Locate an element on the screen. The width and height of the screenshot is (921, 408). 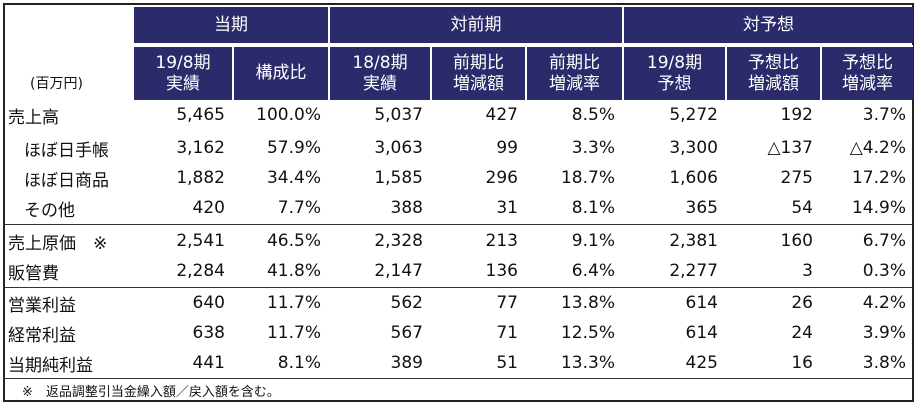
value-cell: 1,882 is located at coordinates (200, 178).